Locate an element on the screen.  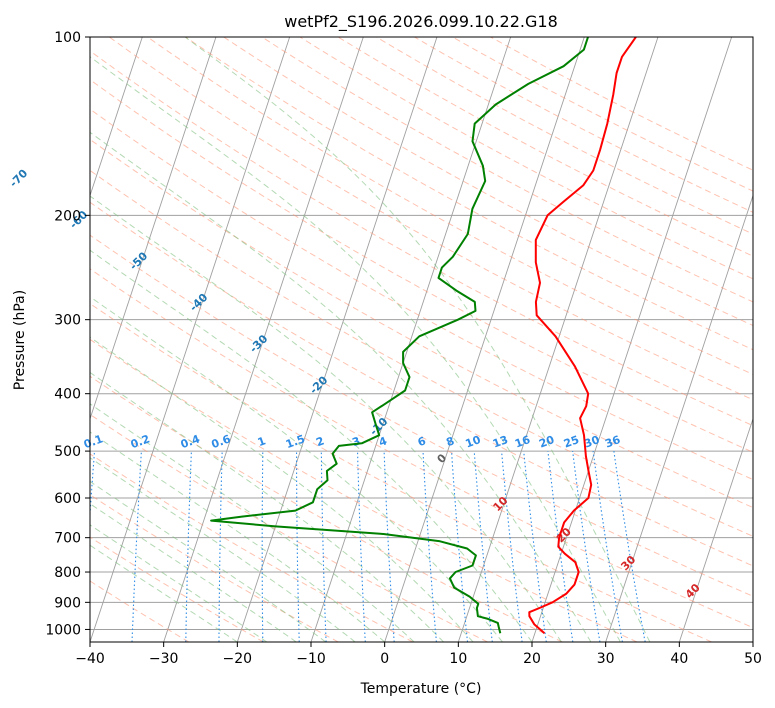
mixing-ratio-label: 20 is located at coordinates (546, 442).